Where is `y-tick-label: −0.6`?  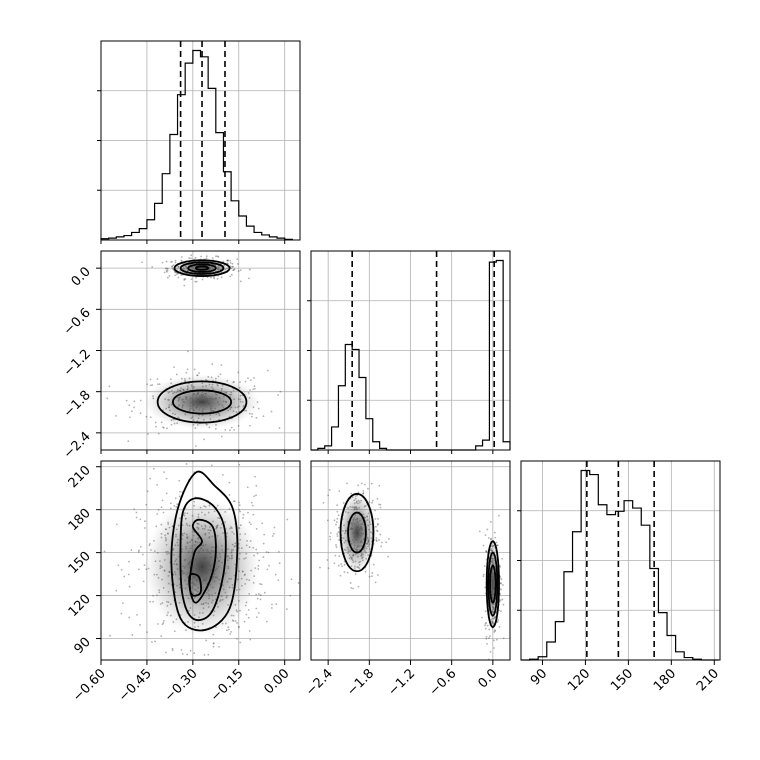 y-tick-label: −0.6 is located at coordinates (77, 322).